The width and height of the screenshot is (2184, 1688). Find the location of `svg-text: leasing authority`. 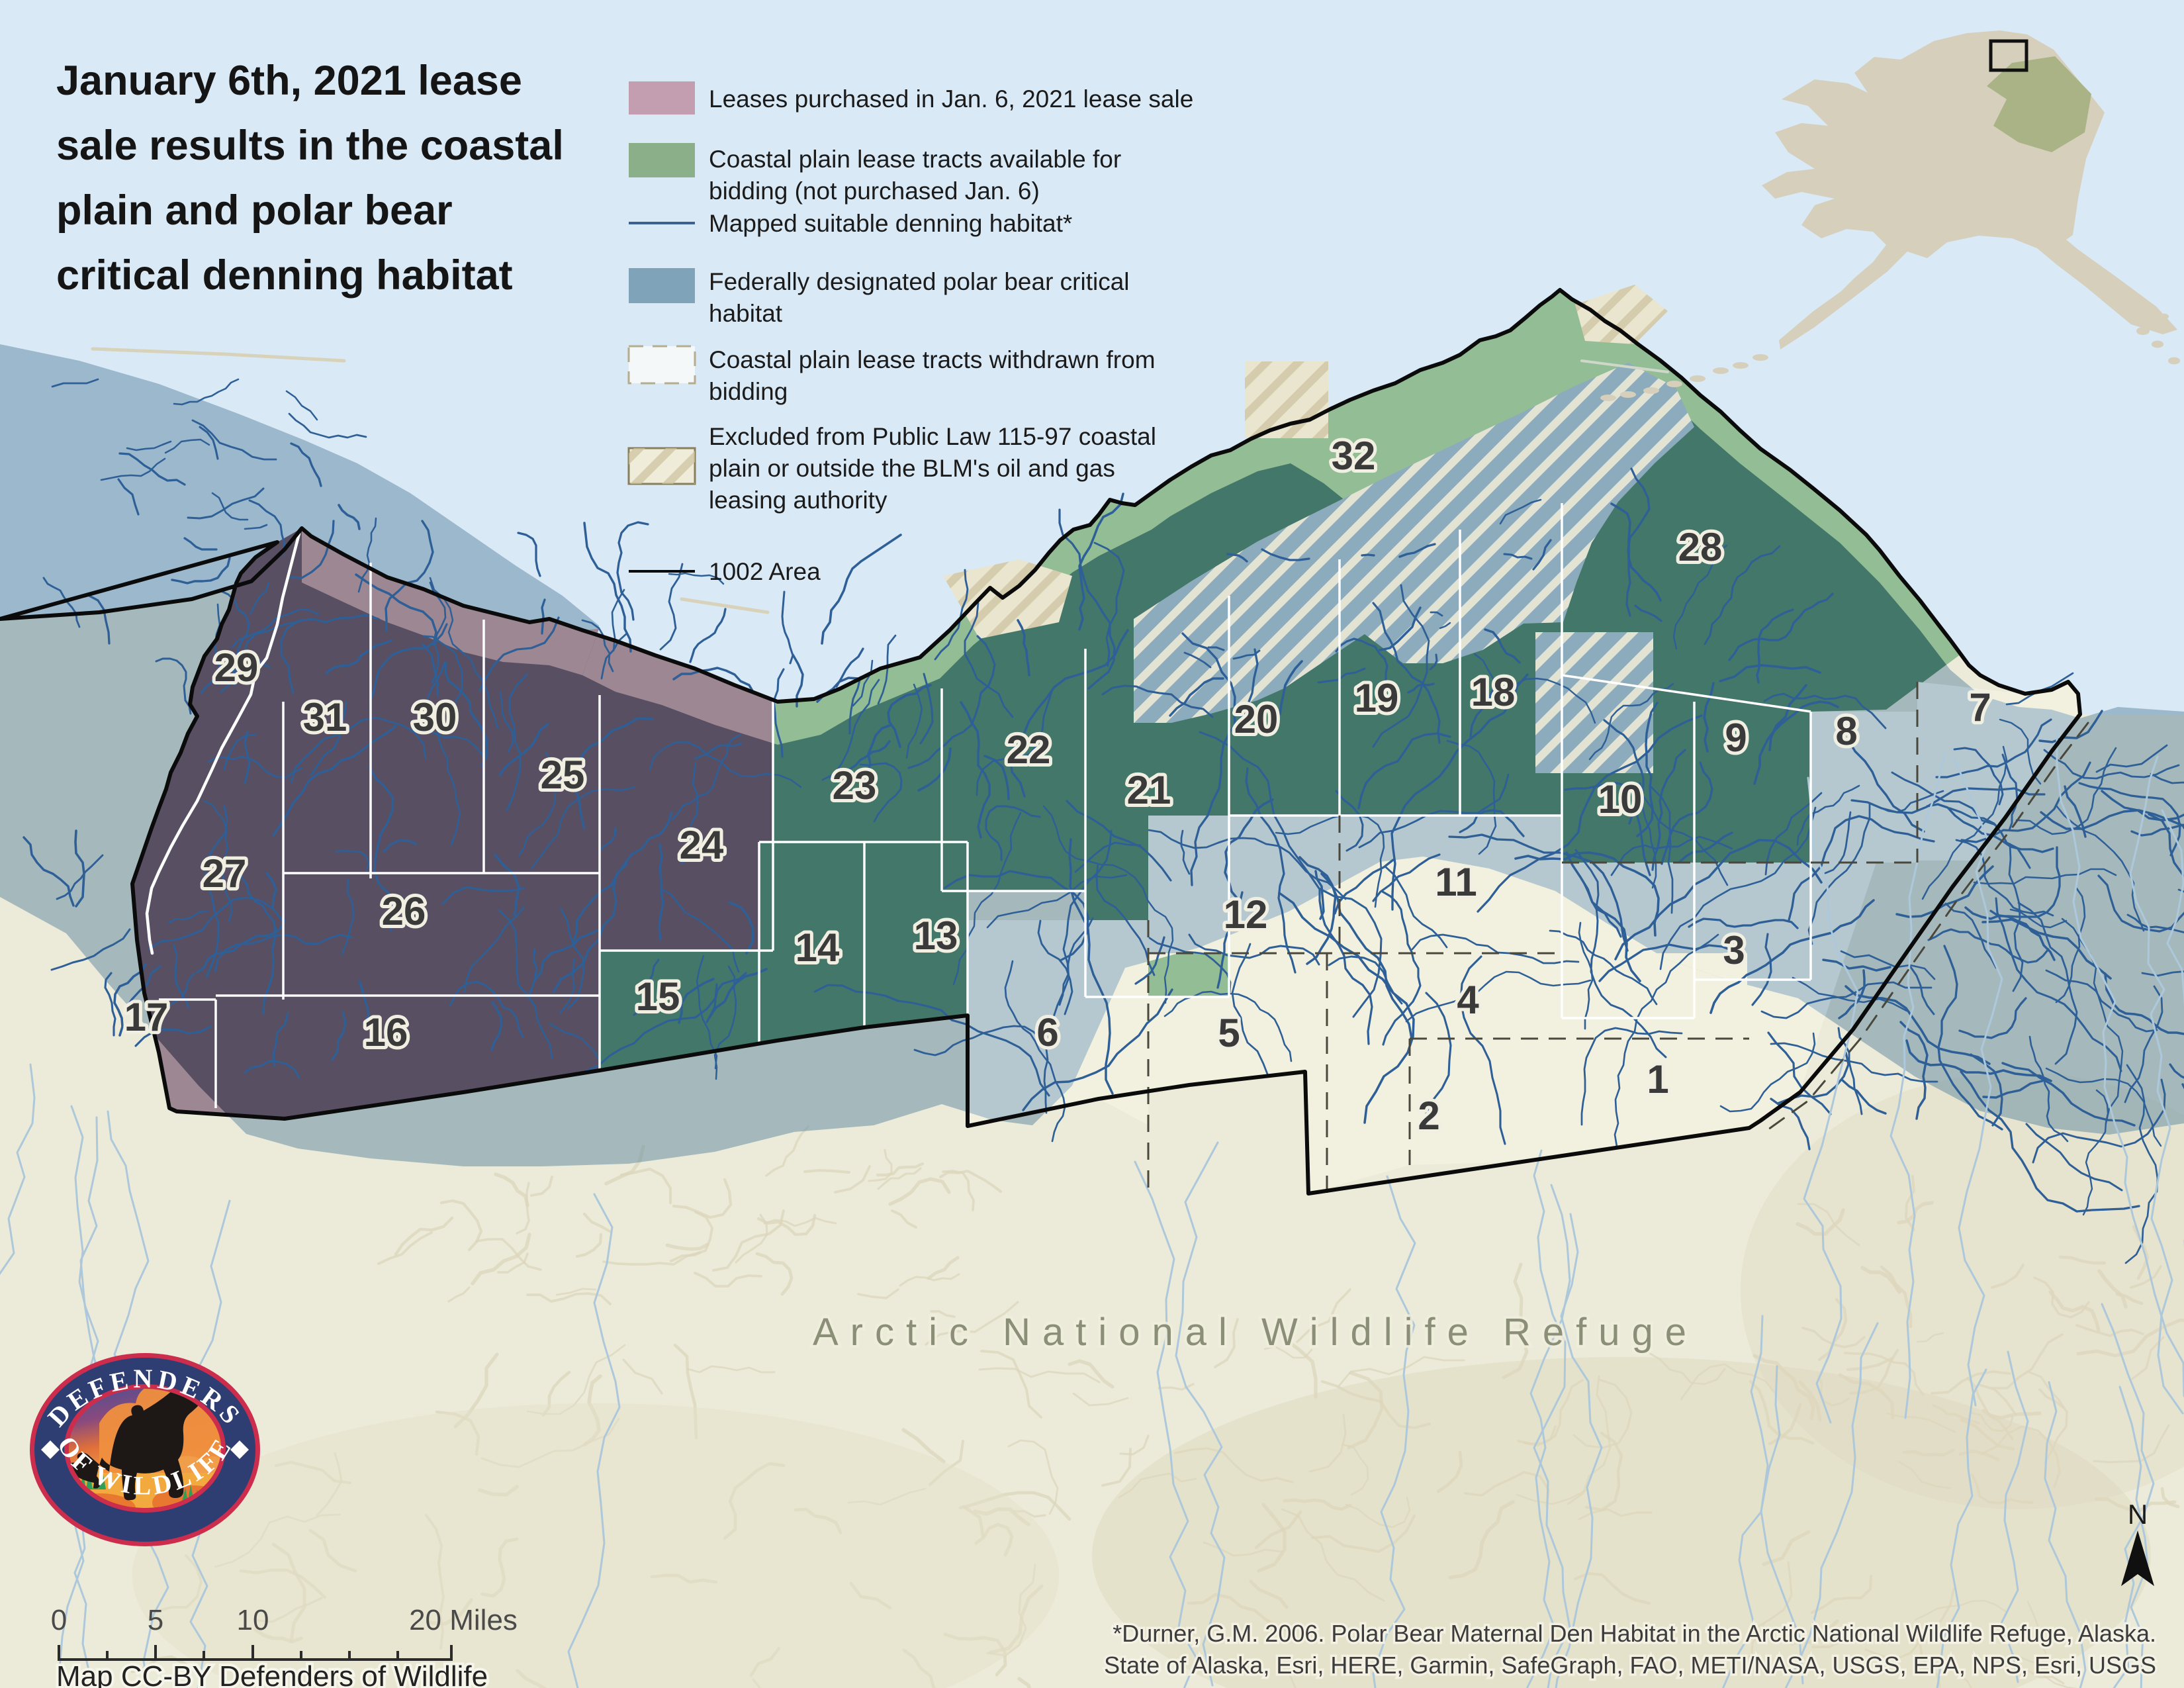

svg-text: leasing authority is located at coordinates (798, 500).